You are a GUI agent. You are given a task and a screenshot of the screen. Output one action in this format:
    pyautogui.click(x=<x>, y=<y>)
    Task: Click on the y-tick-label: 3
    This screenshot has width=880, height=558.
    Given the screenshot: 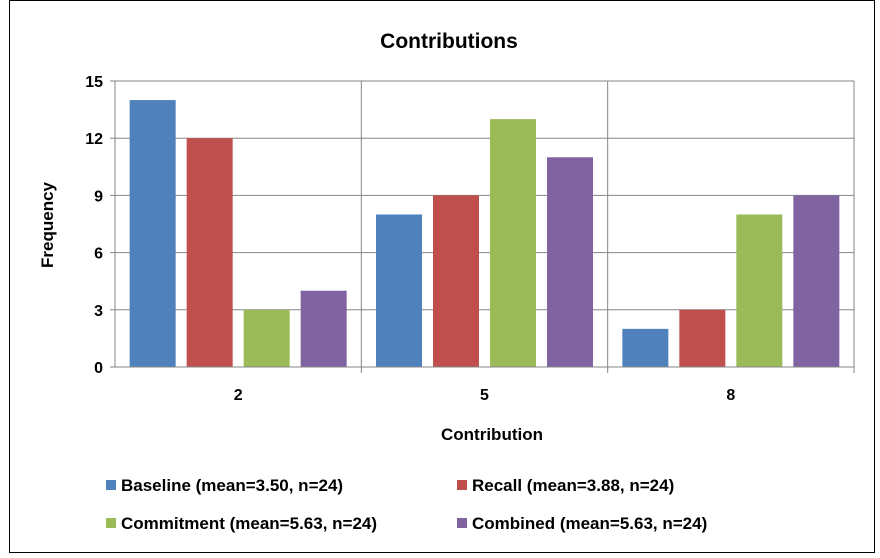 What is the action you would take?
    pyautogui.click(x=98, y=311)
    